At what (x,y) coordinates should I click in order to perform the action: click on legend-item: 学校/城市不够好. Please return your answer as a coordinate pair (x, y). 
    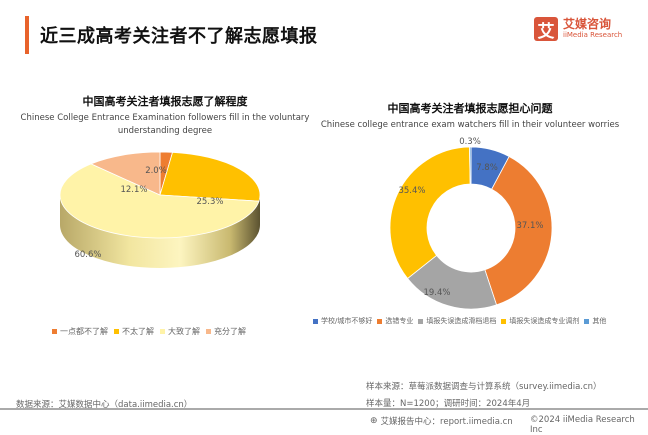
    Looking at the image, I should click on (342, 321).